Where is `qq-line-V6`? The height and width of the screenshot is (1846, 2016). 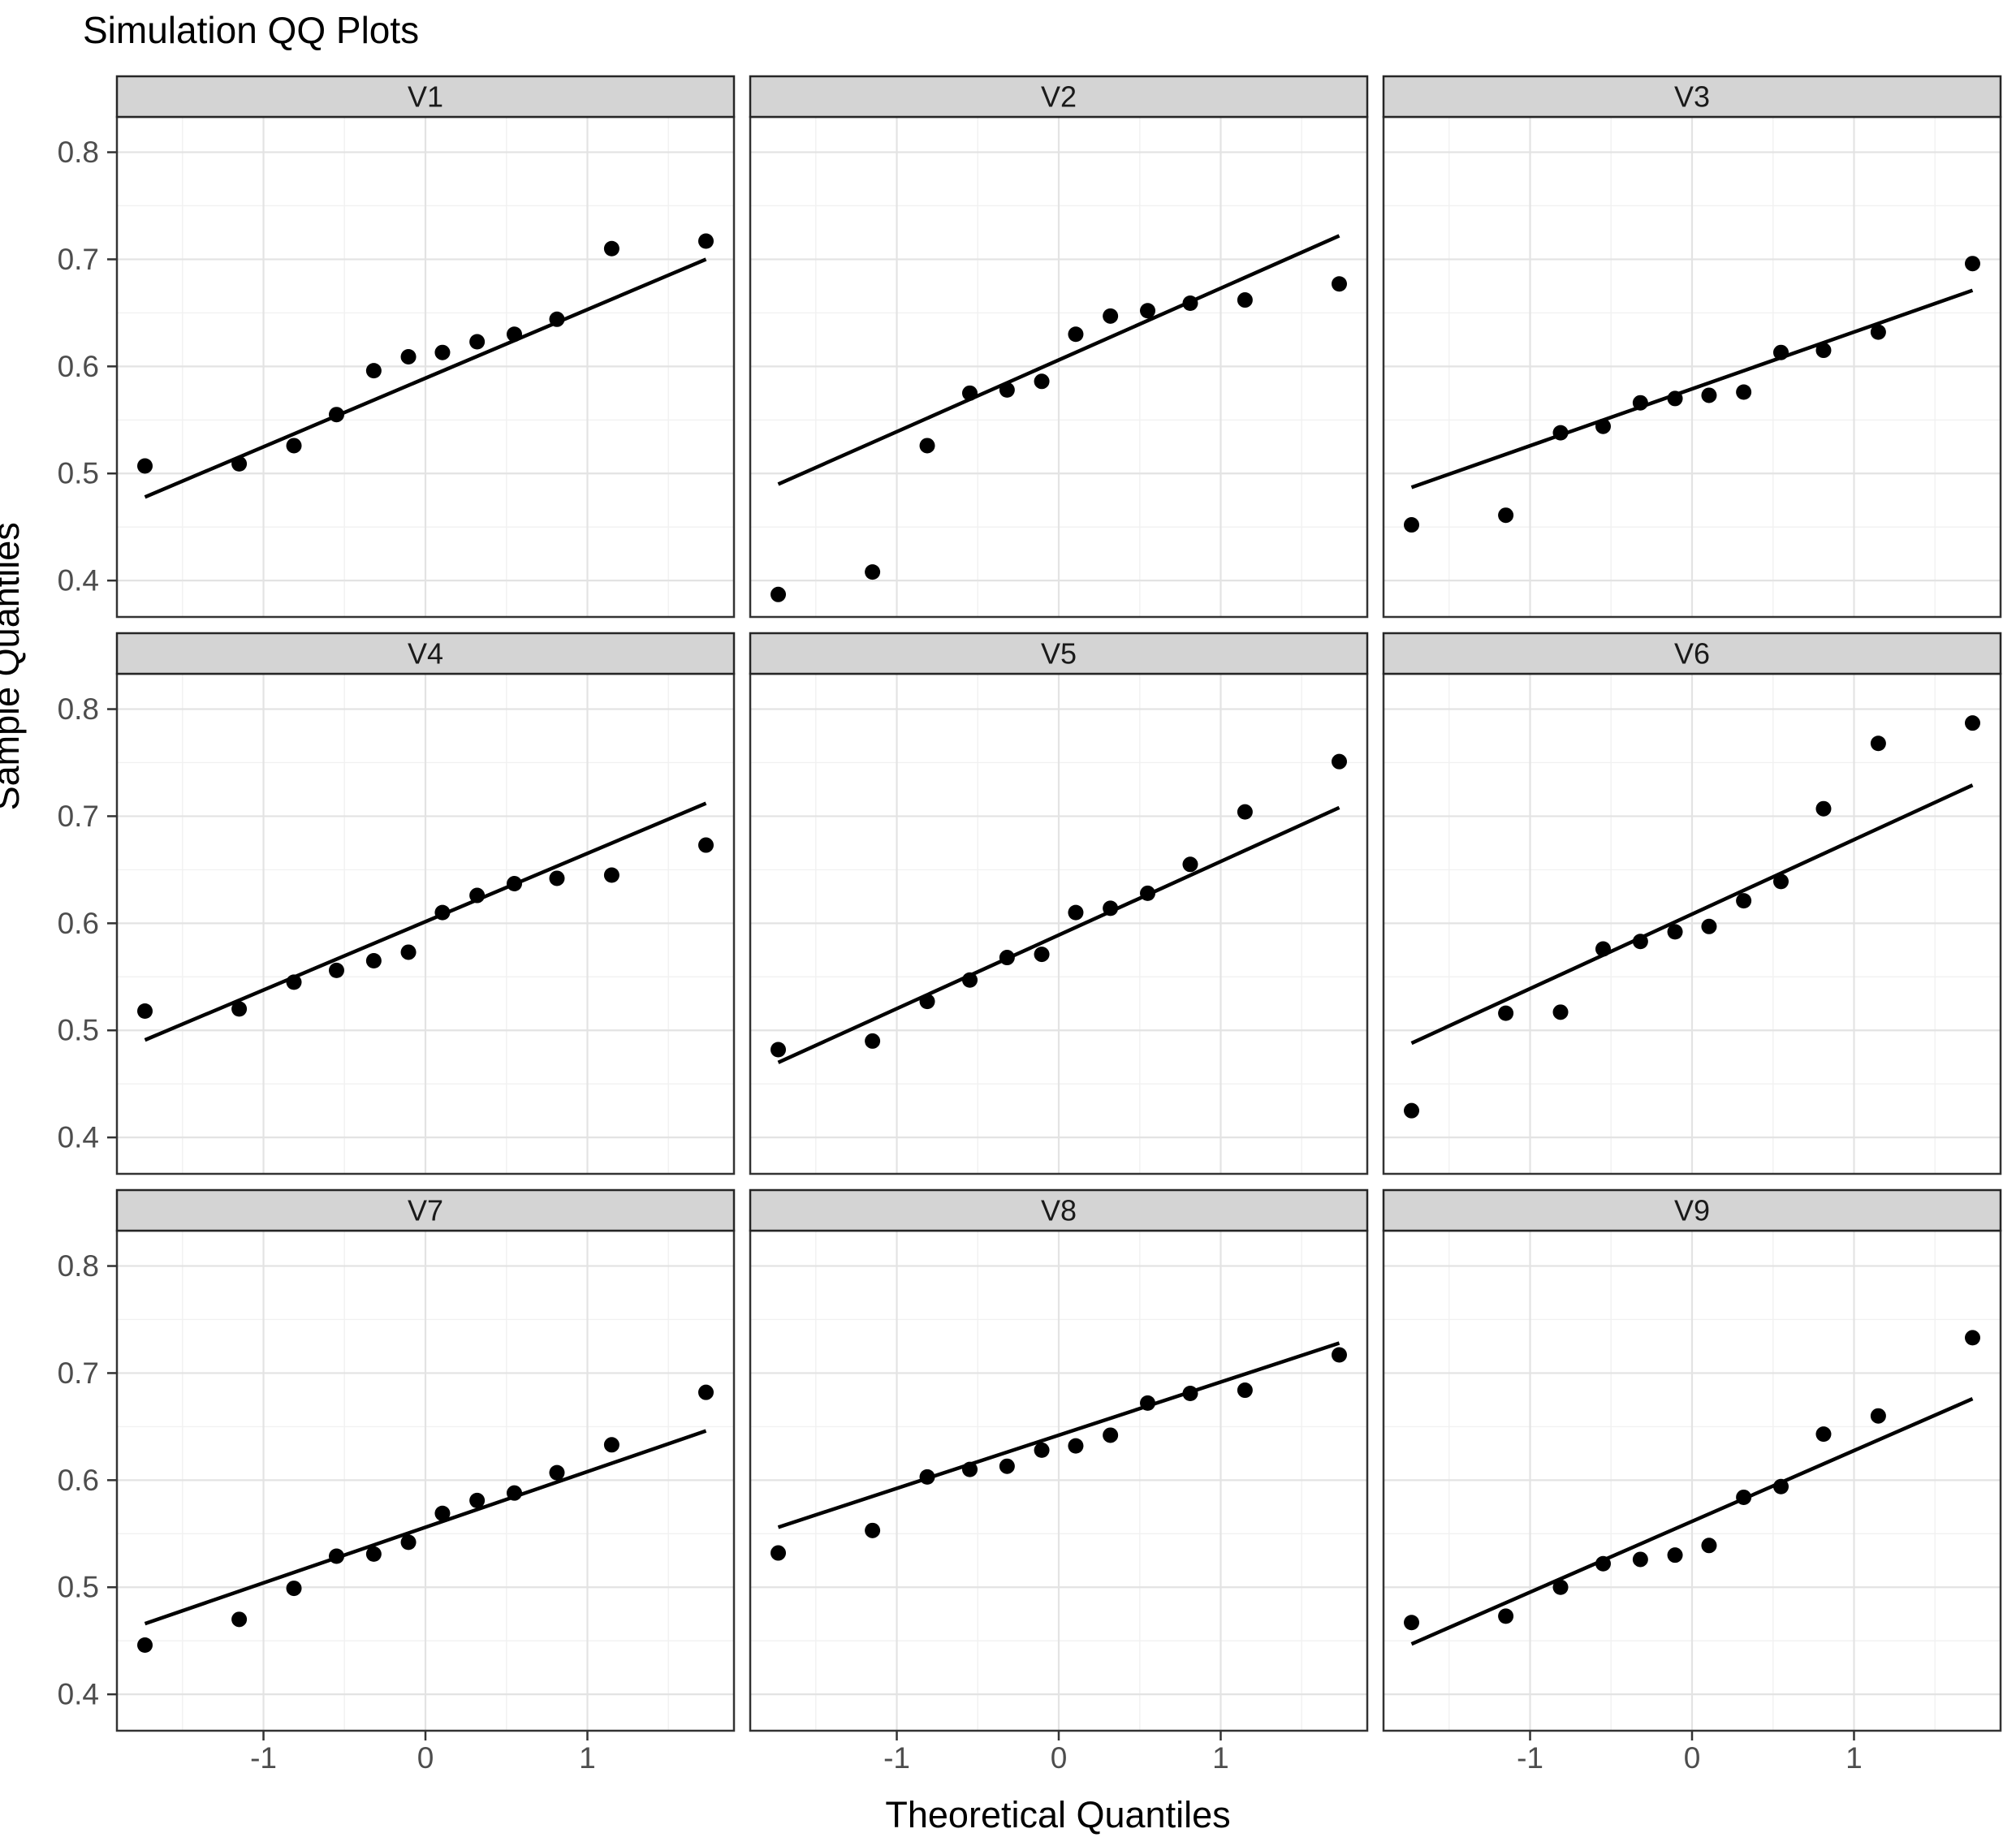 qq-line-V6 is located at coordinates (1692, 914).